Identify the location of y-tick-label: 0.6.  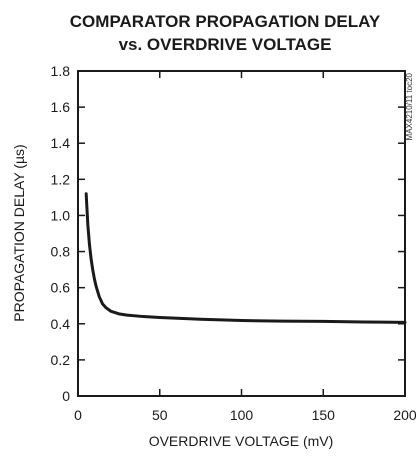
(61, 288).